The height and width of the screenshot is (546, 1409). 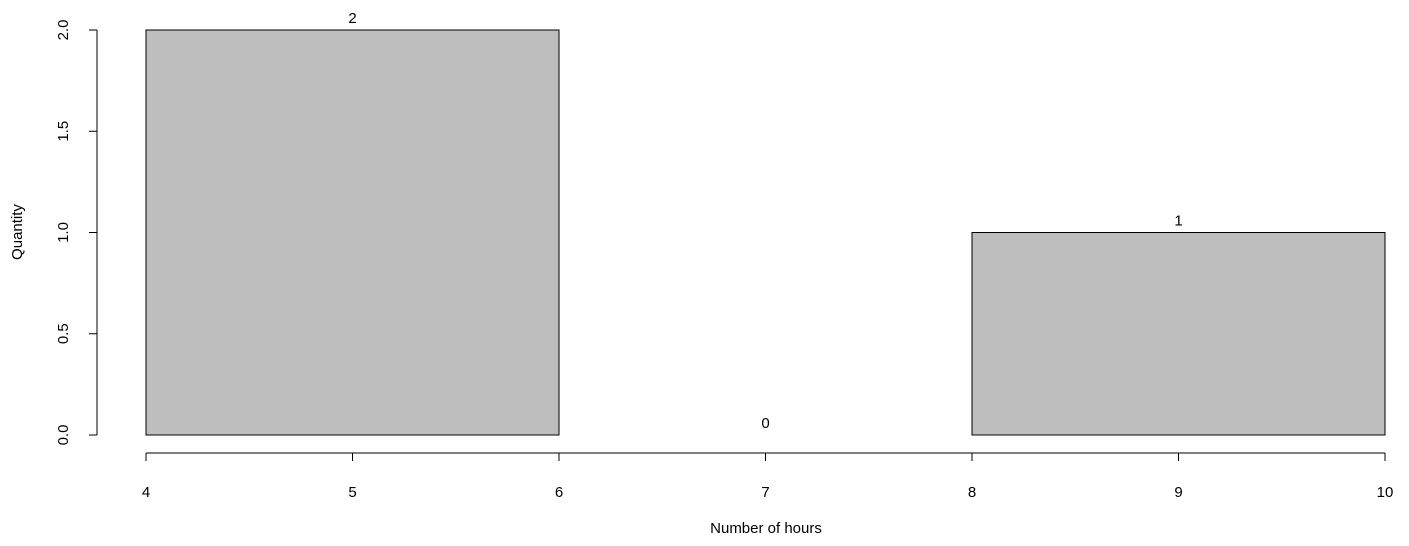 What do you see at coordinates (352, 18) in the screenshot?
I see `bar-count-label-0: 2` at bounding box center [352, 18].